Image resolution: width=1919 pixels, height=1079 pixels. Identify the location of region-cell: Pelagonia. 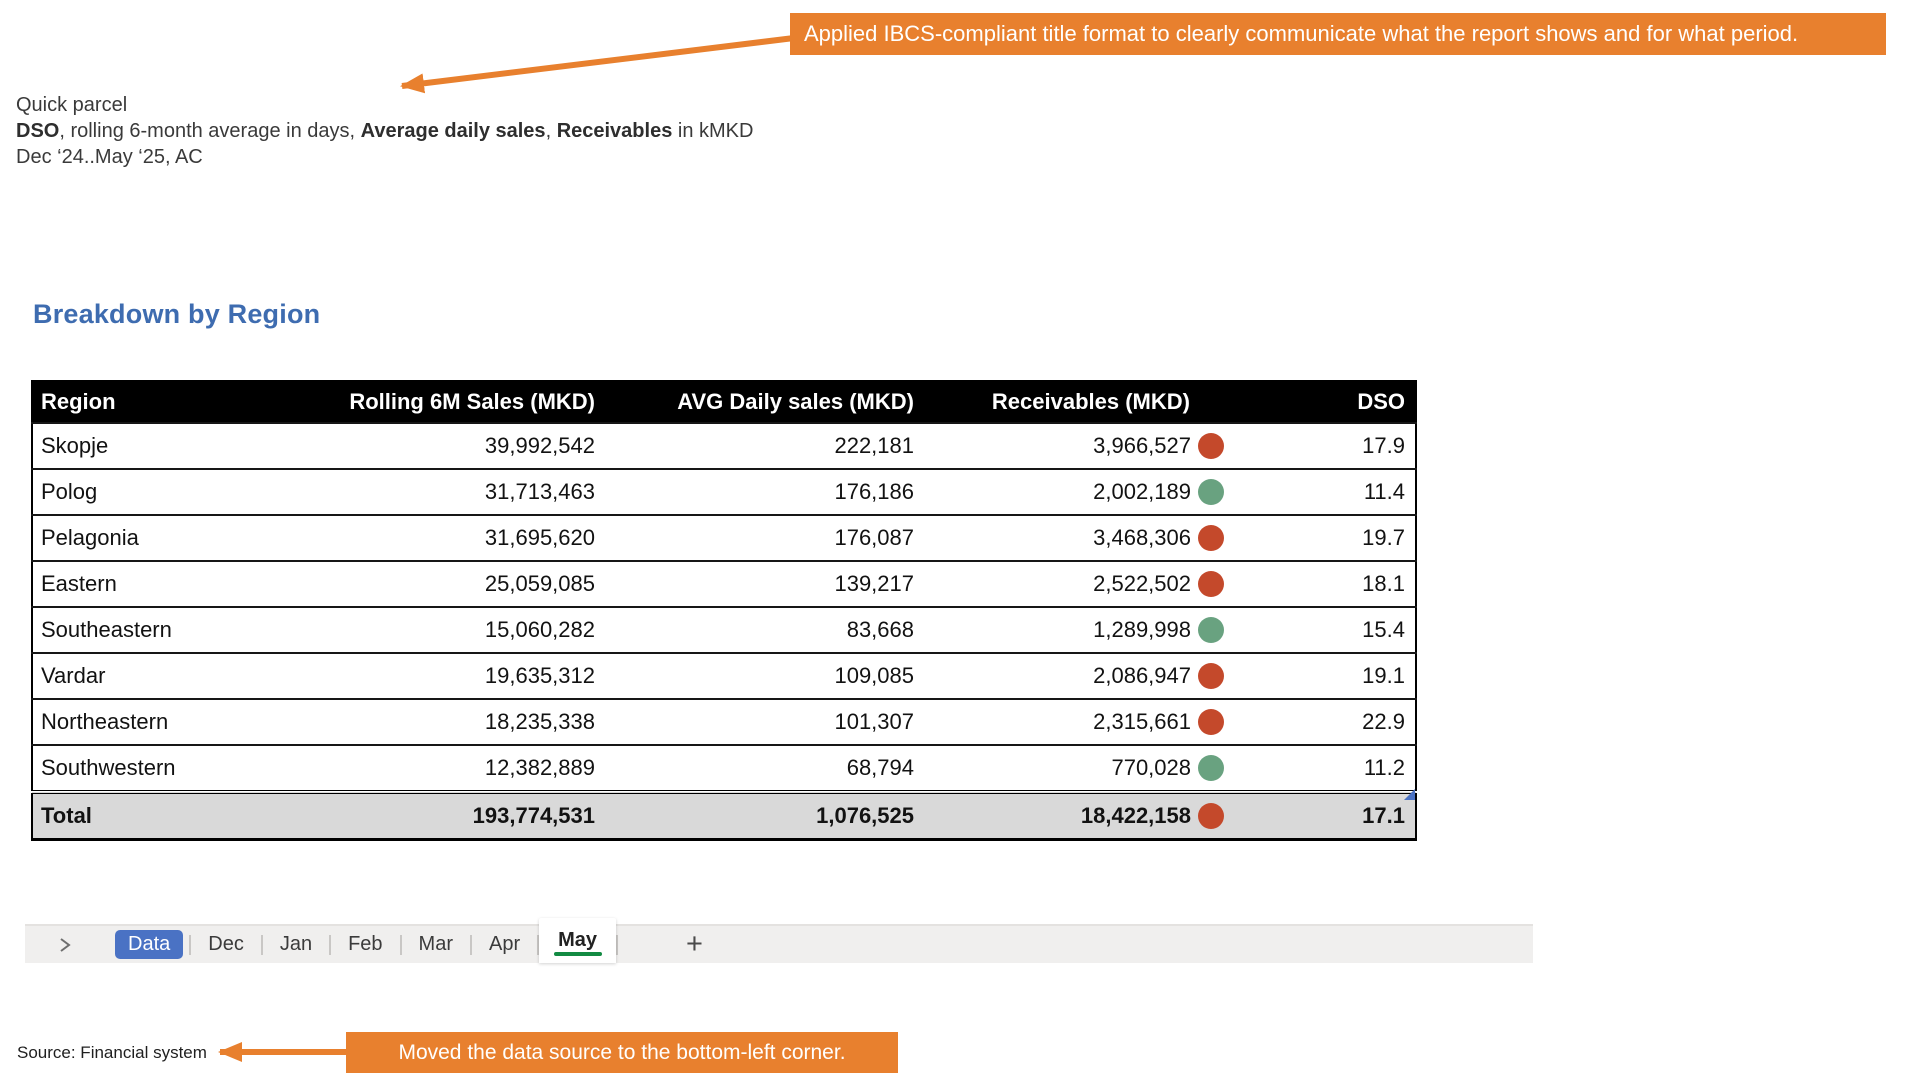
(156, 537).